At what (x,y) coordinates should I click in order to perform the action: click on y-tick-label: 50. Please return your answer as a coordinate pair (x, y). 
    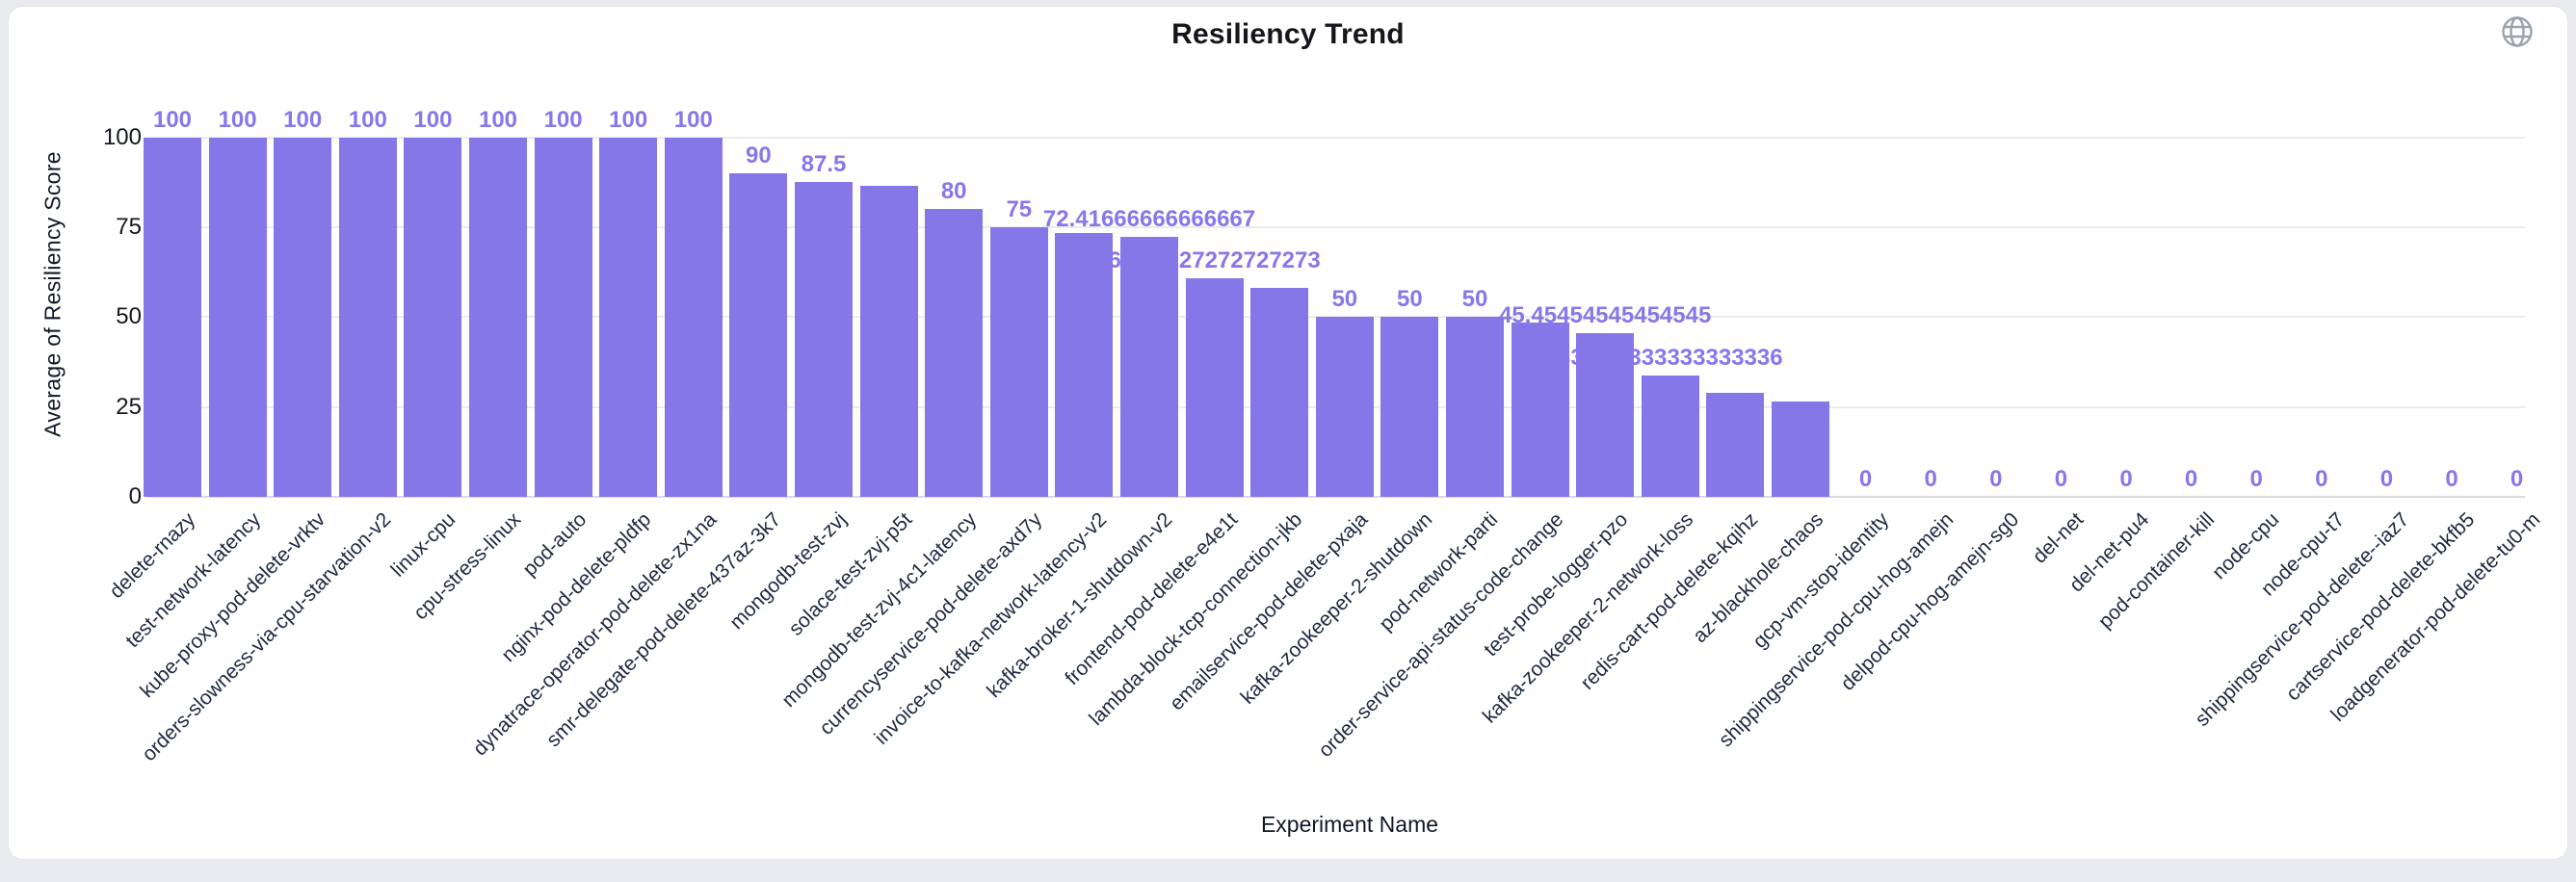
    Looking at the image, I should click on (129, 316).